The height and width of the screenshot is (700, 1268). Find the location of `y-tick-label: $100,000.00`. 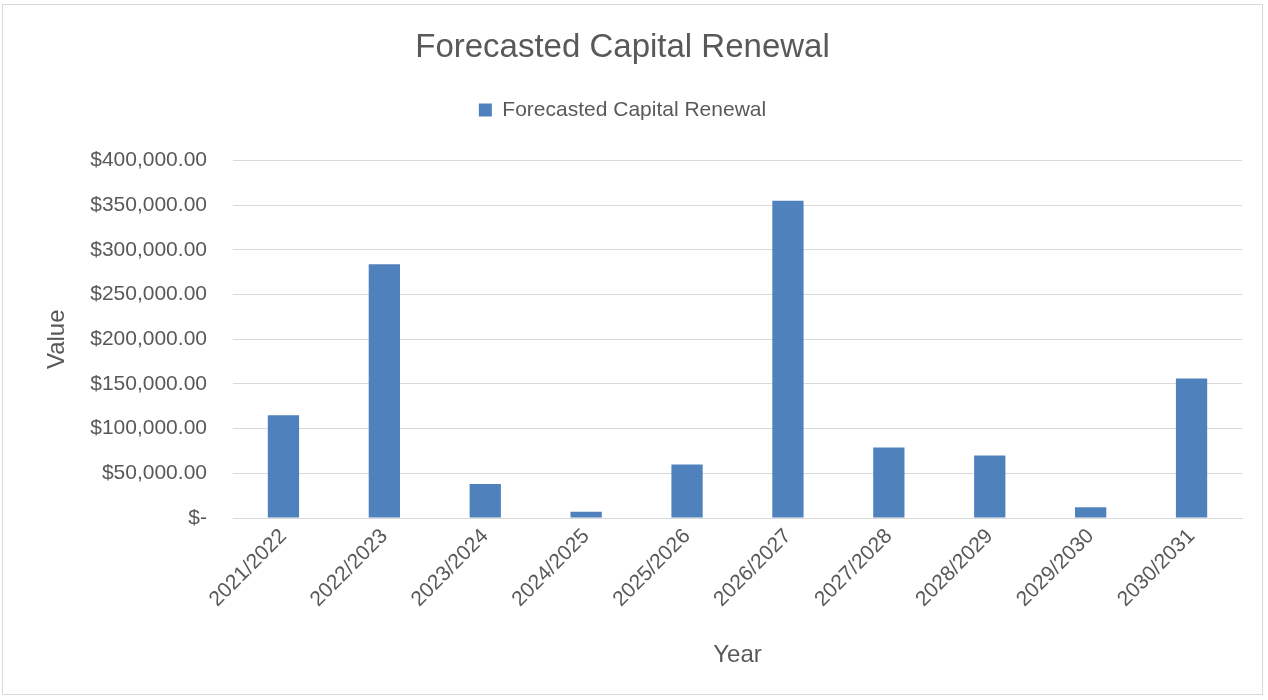

y-tick-label: $100,000.00 is located at coordinates (148, 427).